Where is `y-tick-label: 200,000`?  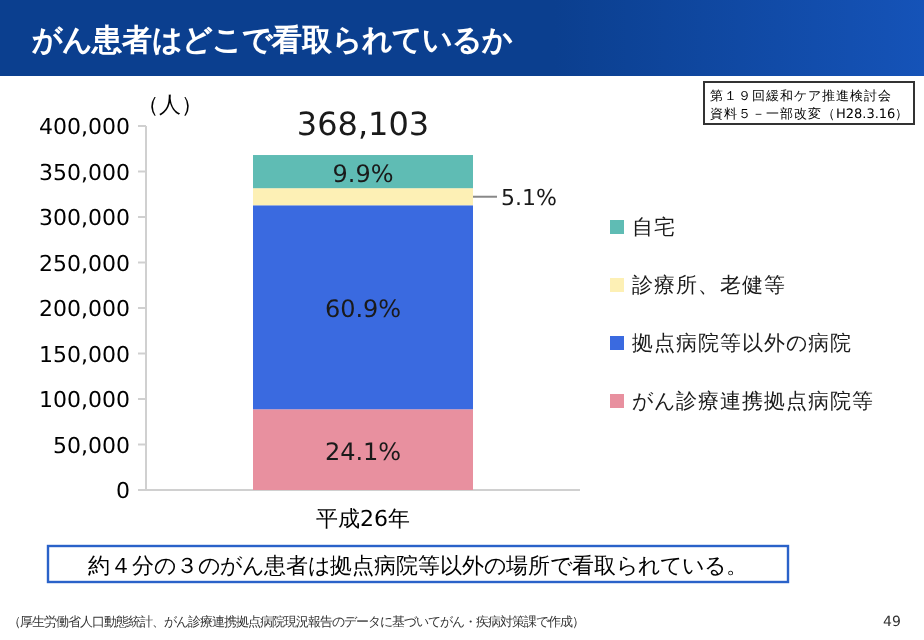
y-tick-label: 200,000 is located at coordinates (84, 309).